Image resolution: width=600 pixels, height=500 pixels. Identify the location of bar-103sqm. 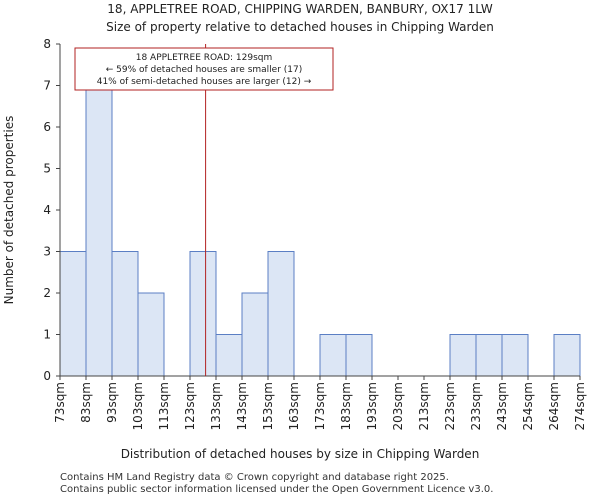
(151, 334).